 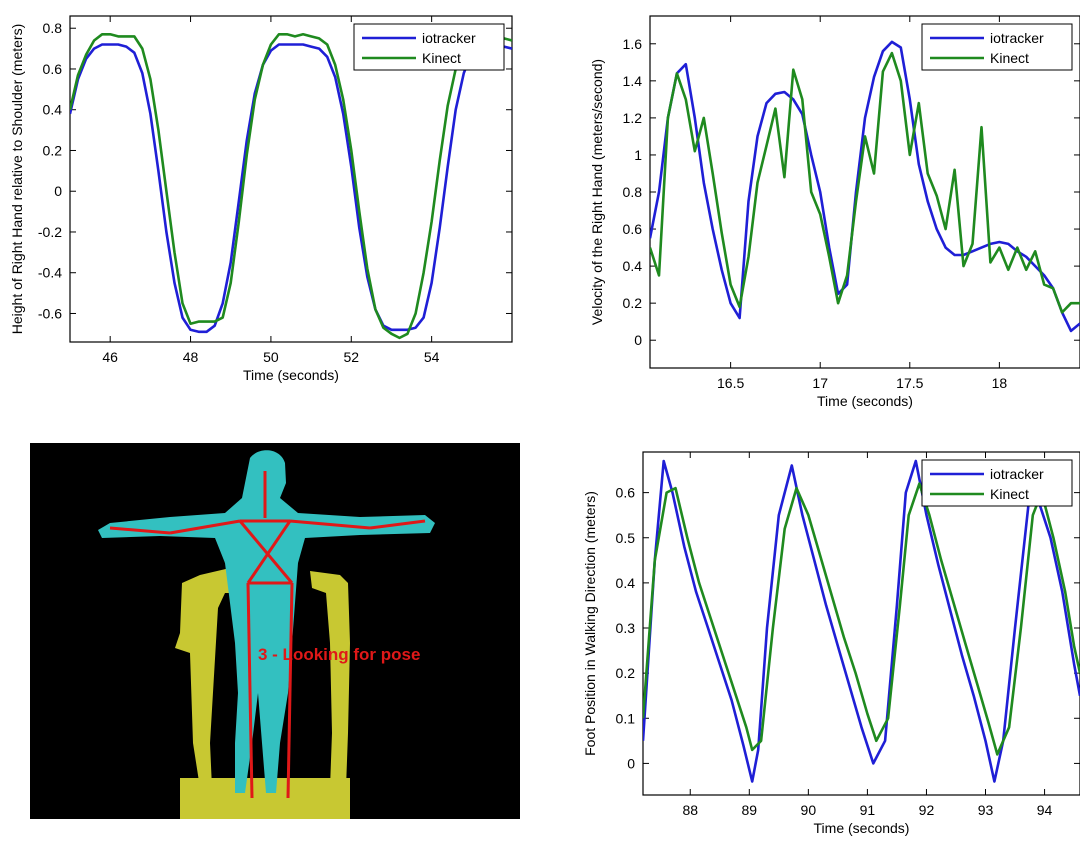 What do you see at coordinates (330, 679) in the screenshot?
I see `yellow-frame-right` at bounding box center [330, 679].